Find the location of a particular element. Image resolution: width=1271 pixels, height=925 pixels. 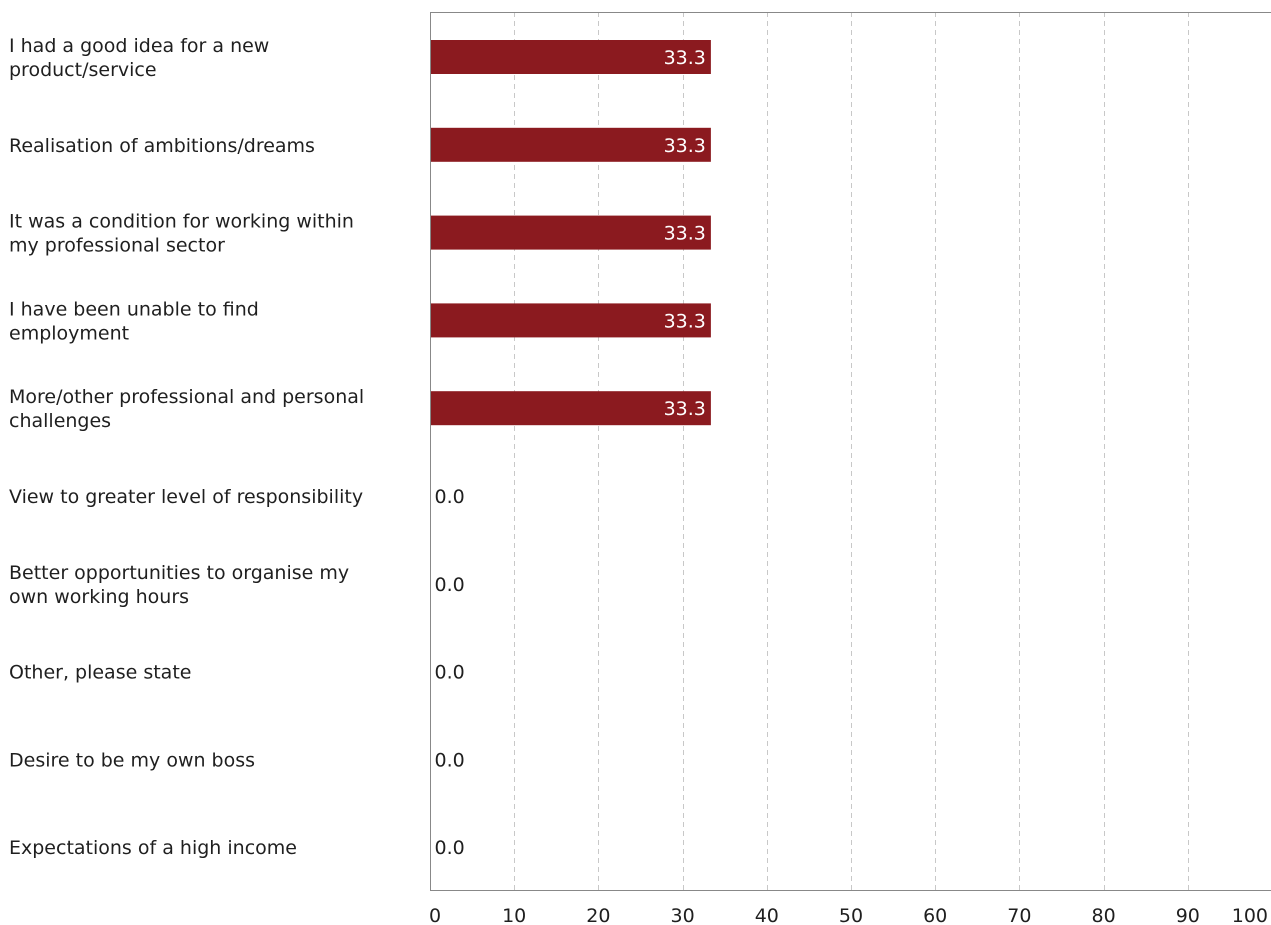

x-tick-label-0: 0 is located at coordinates (435, 915).